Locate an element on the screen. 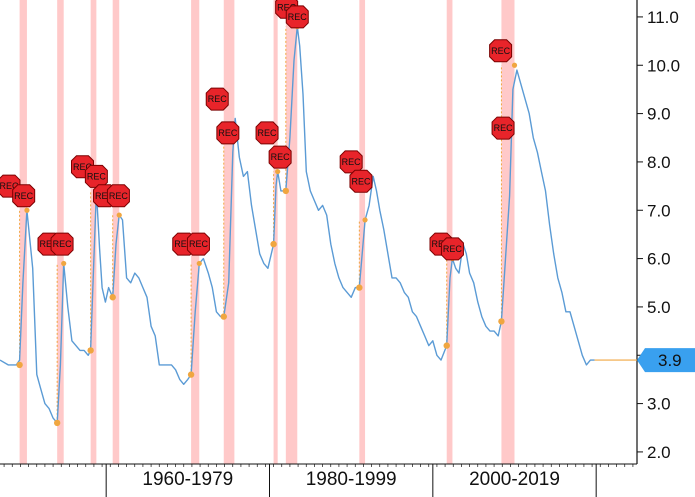 The height and width of the screenshot is (497, 695). y-tick-label: 9.0 is located at coordinates (659, 114).